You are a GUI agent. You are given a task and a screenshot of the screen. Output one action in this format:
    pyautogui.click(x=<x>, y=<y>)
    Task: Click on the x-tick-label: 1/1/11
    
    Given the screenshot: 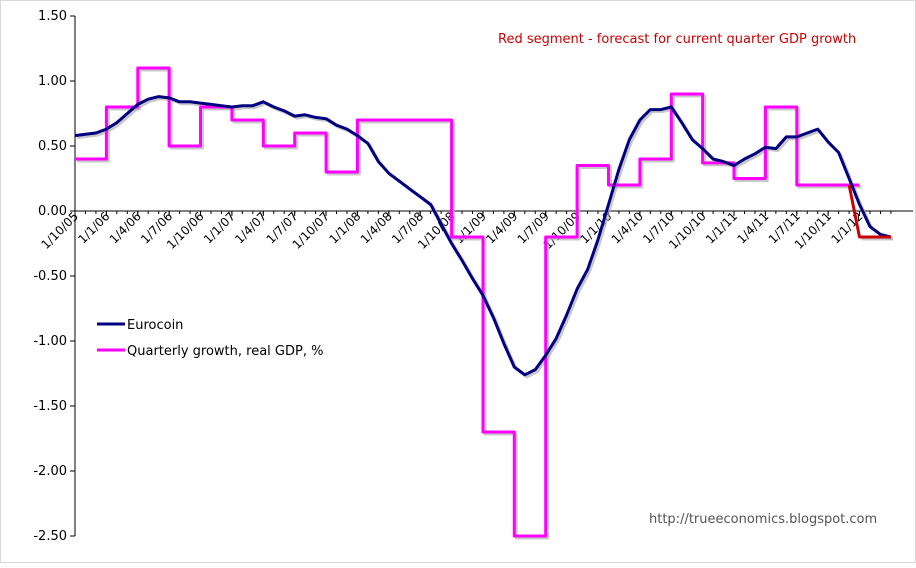 What is the action you would take?
    pyautogui.click(x=721, y=227)
    